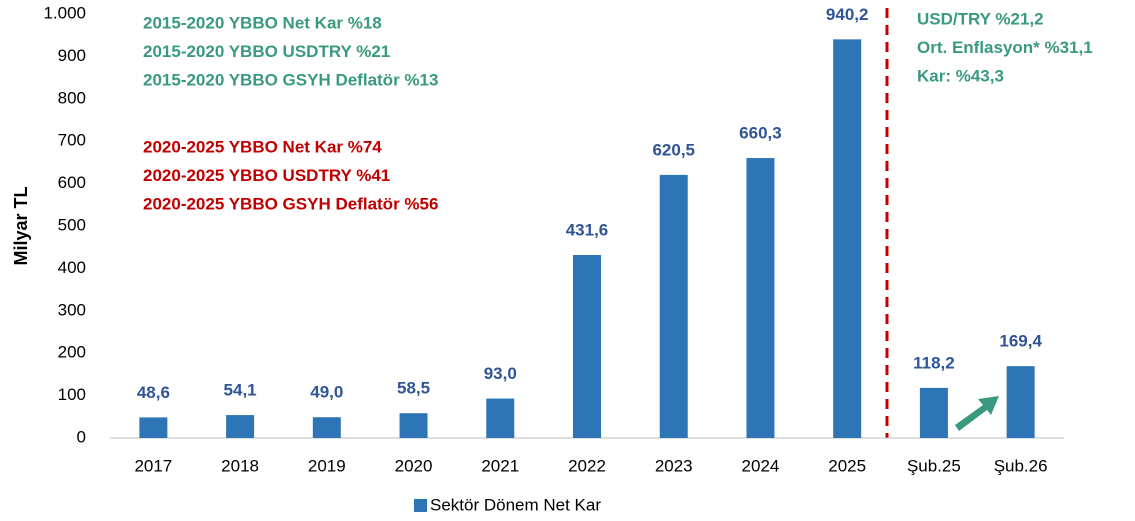 The width and height of the screenshot is (1135, 521). I want to click on annotation: USD/TRY %21,2, so click(980, 18).